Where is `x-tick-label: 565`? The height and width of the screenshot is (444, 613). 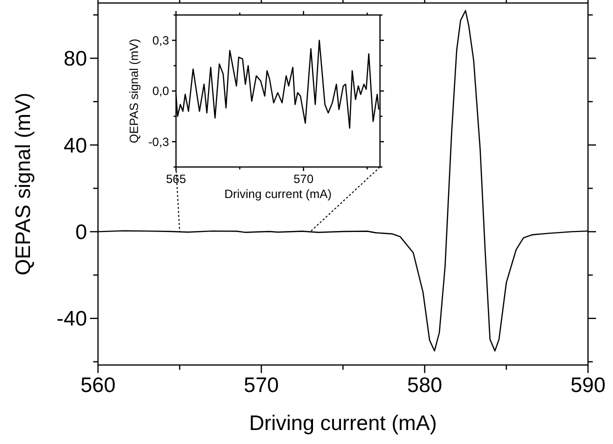 x-tick-label: 565 is located at coordinates (176, 179).